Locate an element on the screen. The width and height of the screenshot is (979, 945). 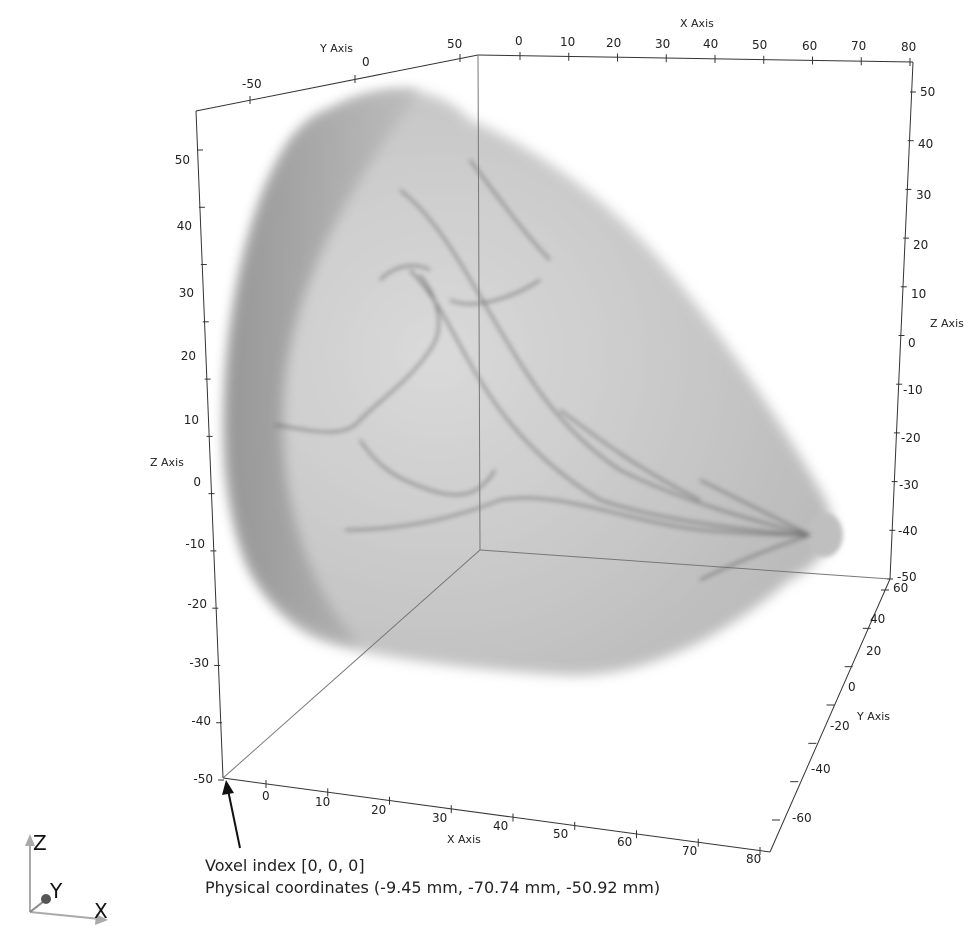
top-x-tick: 30 is located at coordinates (662, 44).